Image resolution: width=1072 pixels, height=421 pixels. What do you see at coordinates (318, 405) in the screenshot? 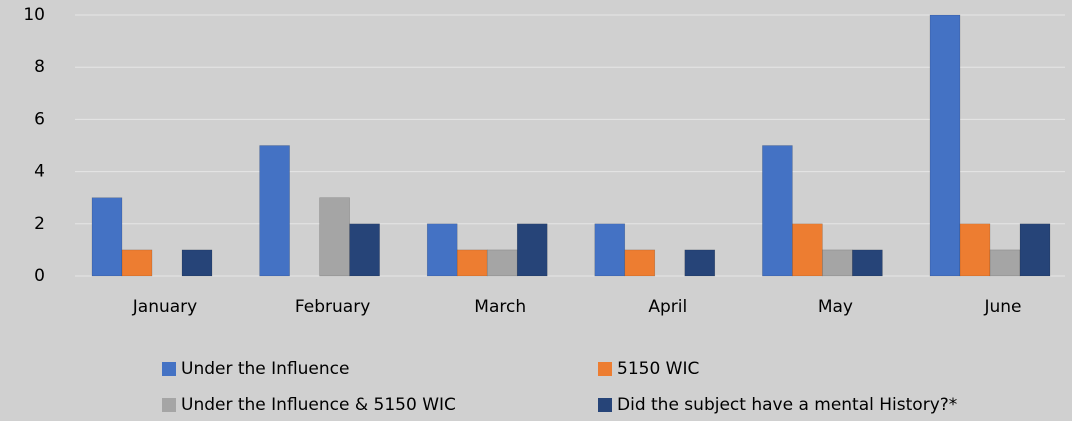
I see `legend-label: Under the Influence & 5150 WIC` at bounding box center [318, 405].